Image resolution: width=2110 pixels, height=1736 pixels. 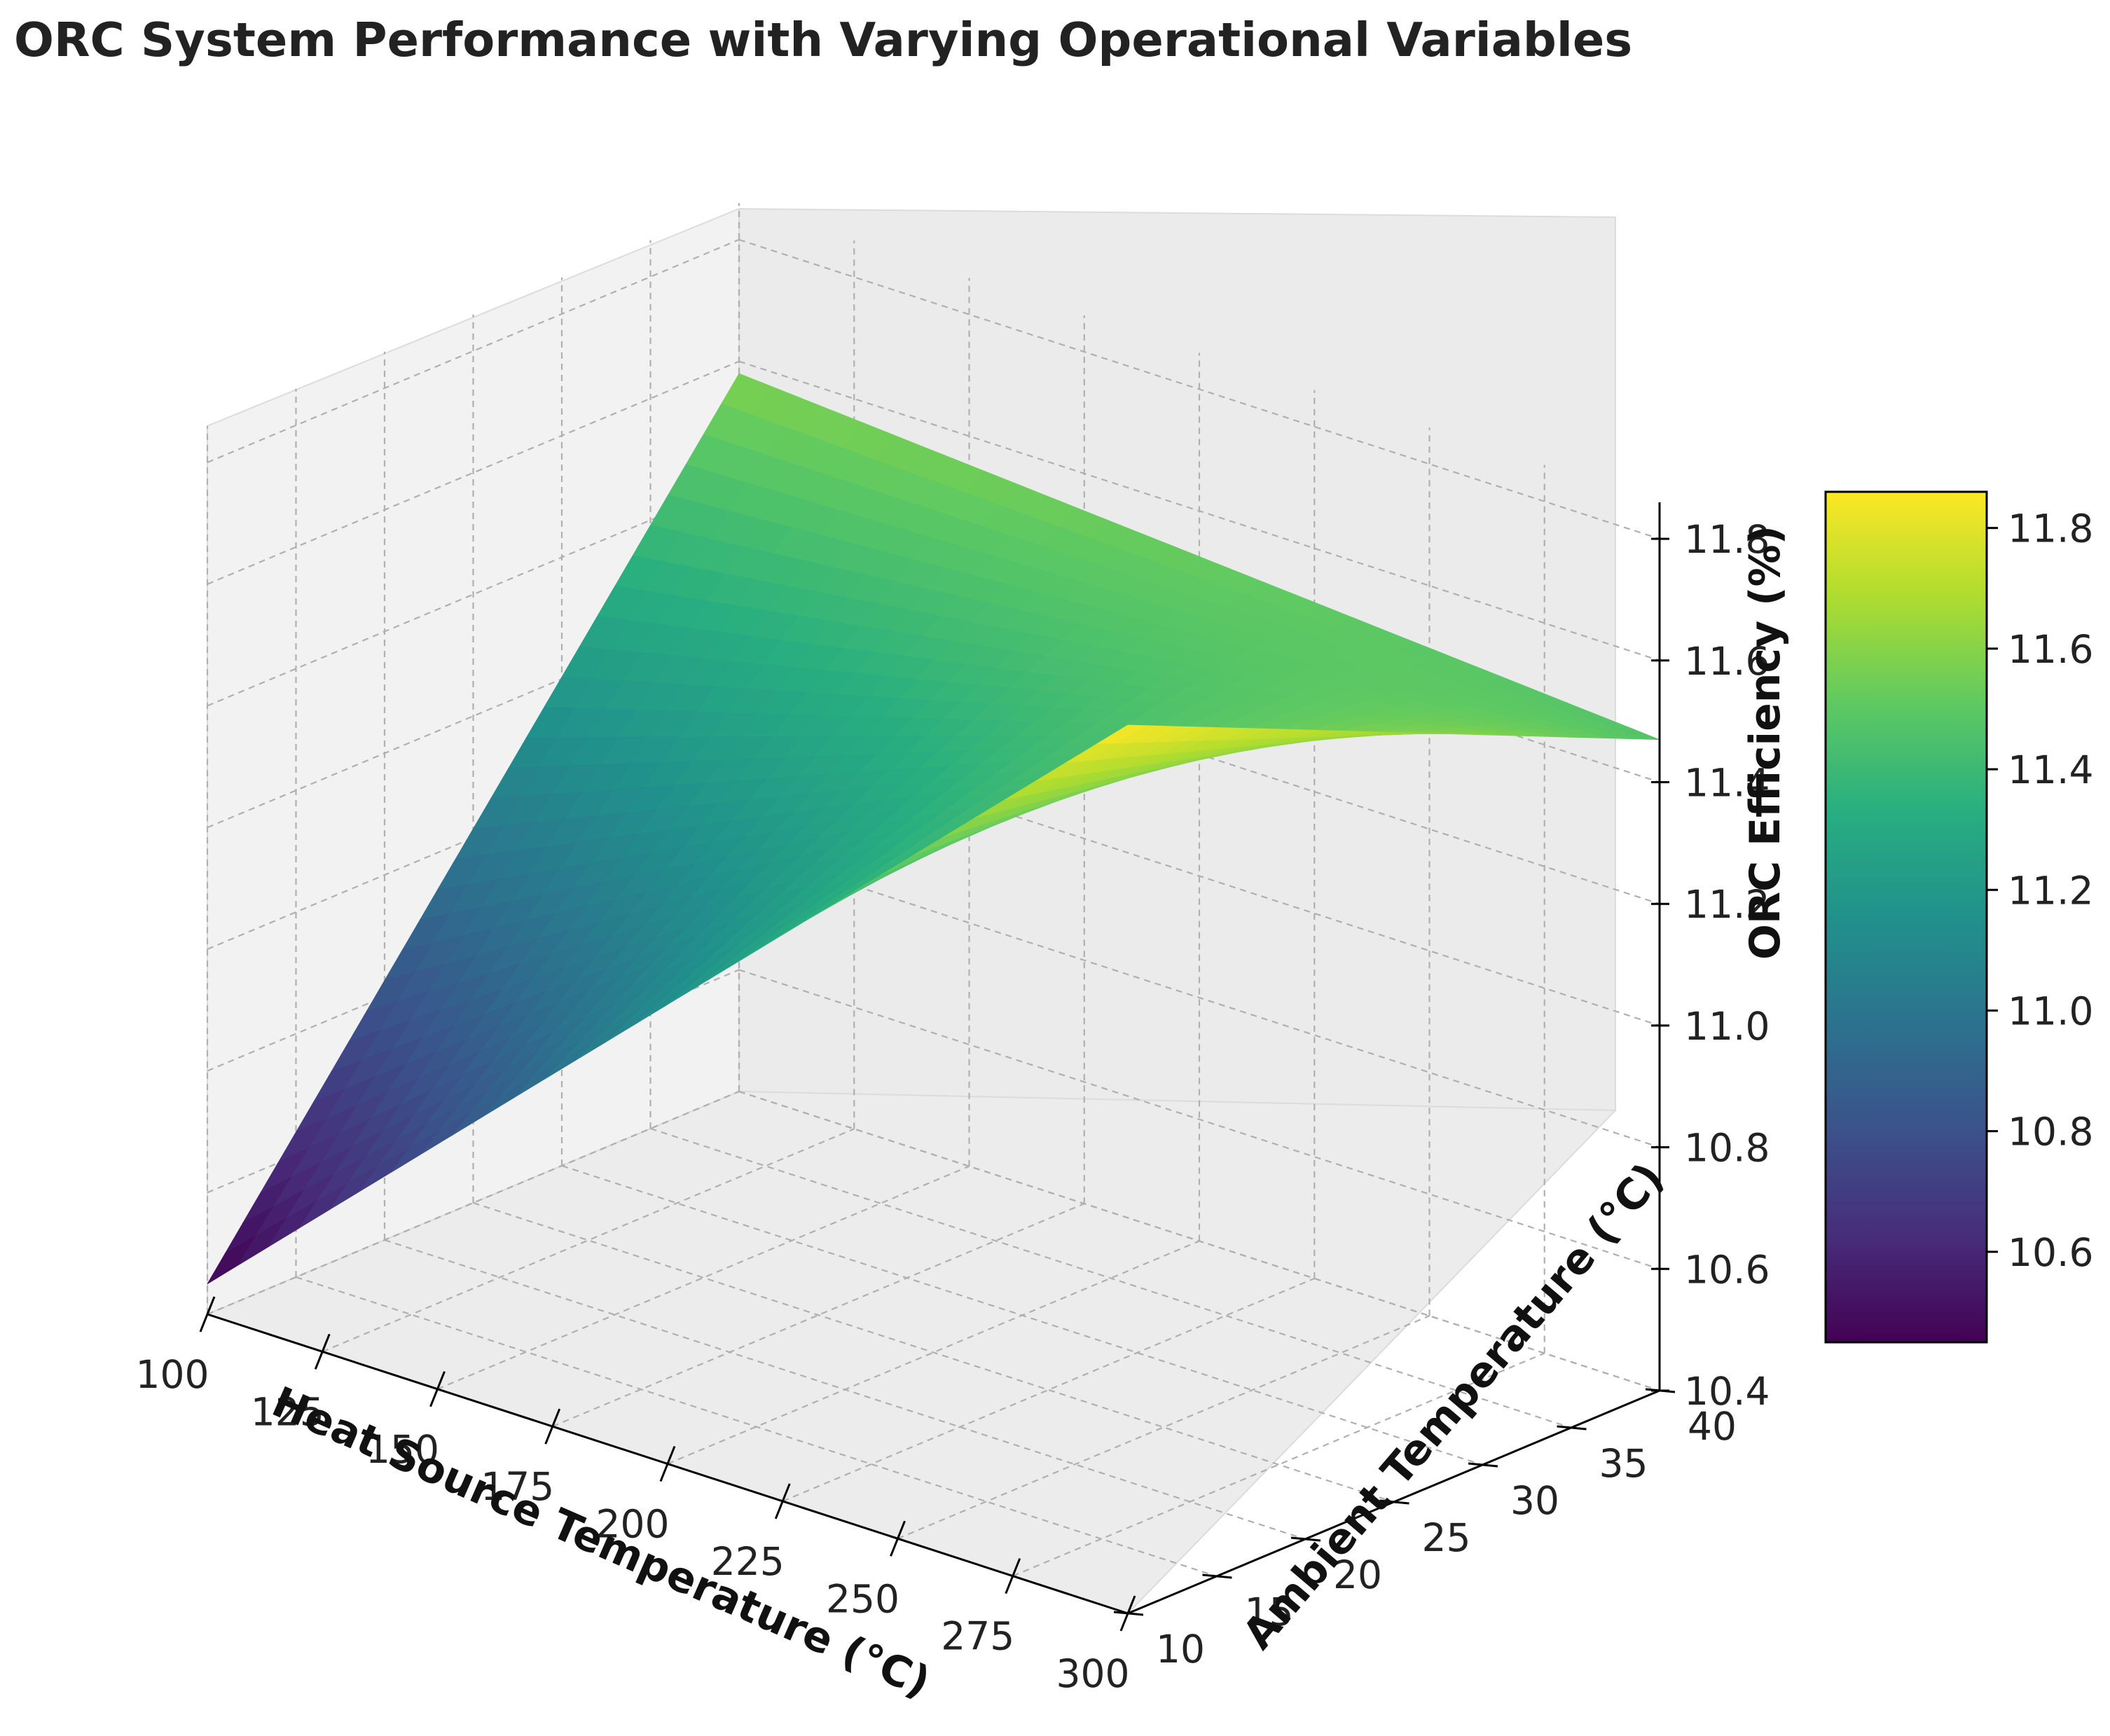 What do you see at coordinates (1906, 917) in the screenshot?
I see `colorbar-gradient` at bounding box center [1906, 917].